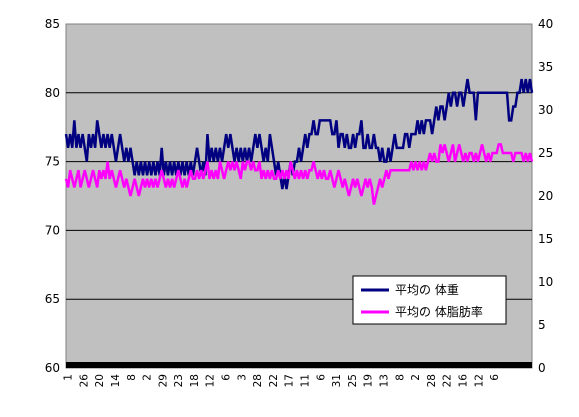 The height and width of the screenshot is (417, 579). I want to click on x-tick-label: 13, so click(385, 380).